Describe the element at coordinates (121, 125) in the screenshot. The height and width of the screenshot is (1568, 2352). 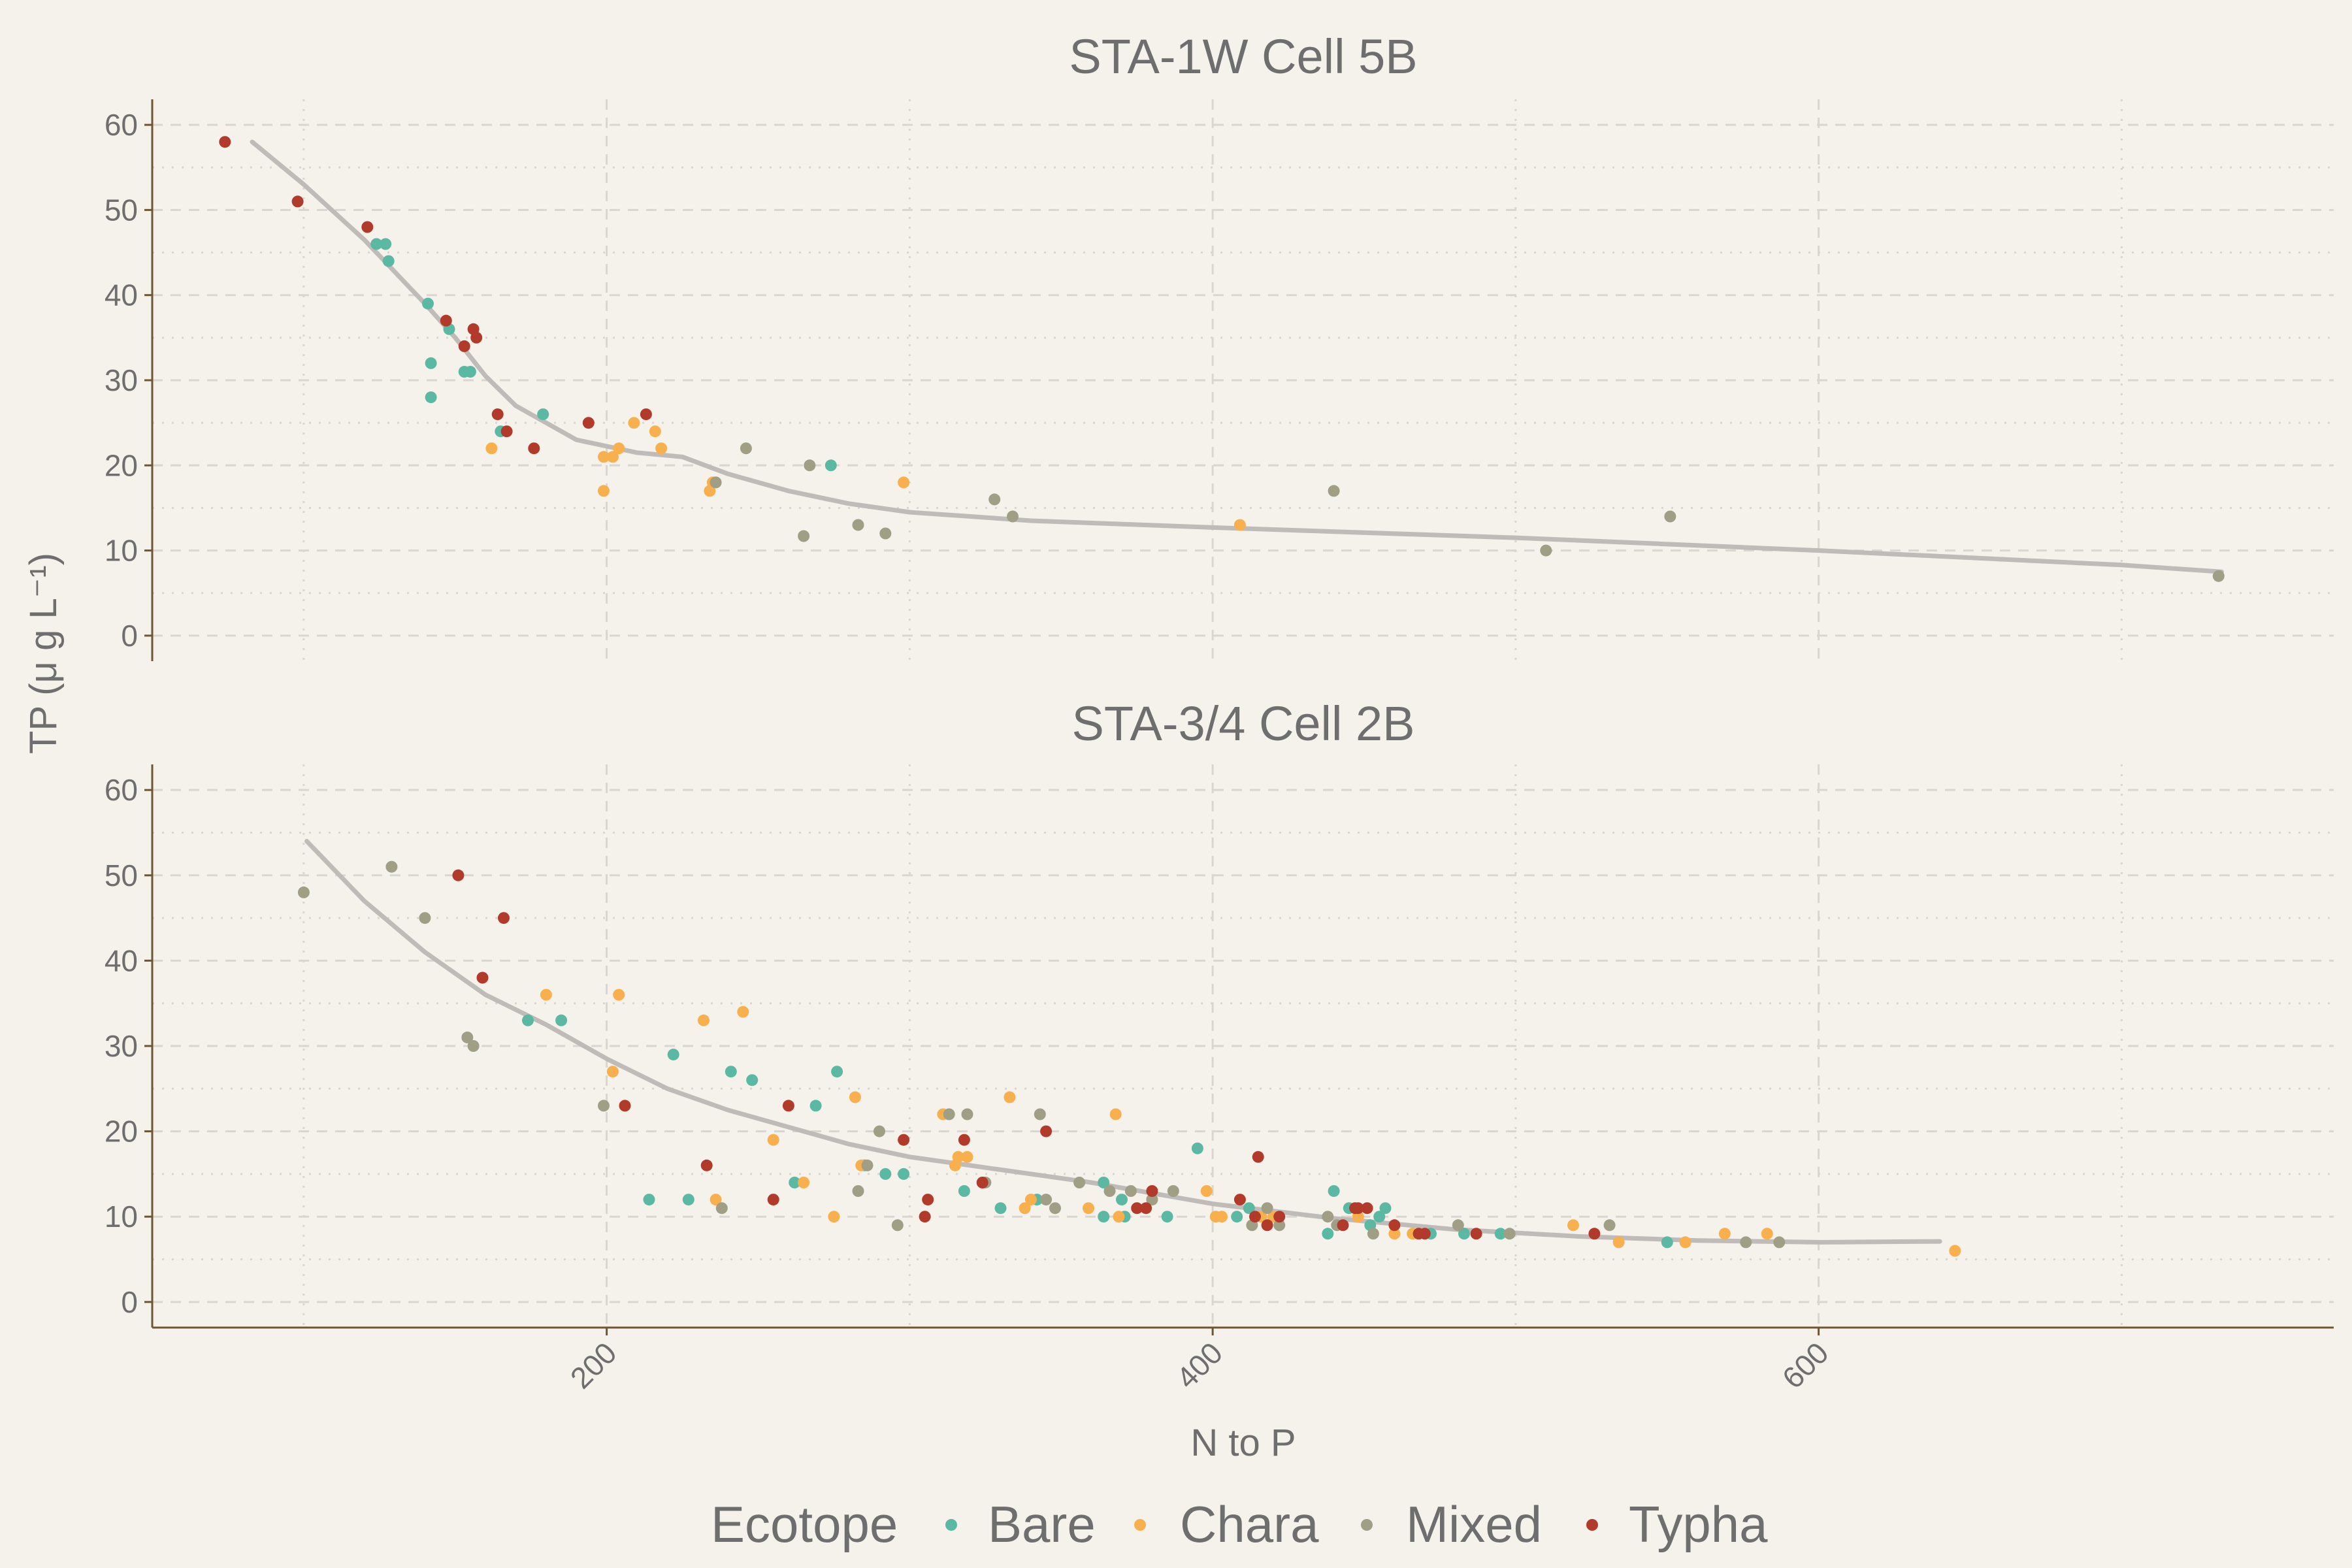
I see `y-tick-label: 60` at that location.